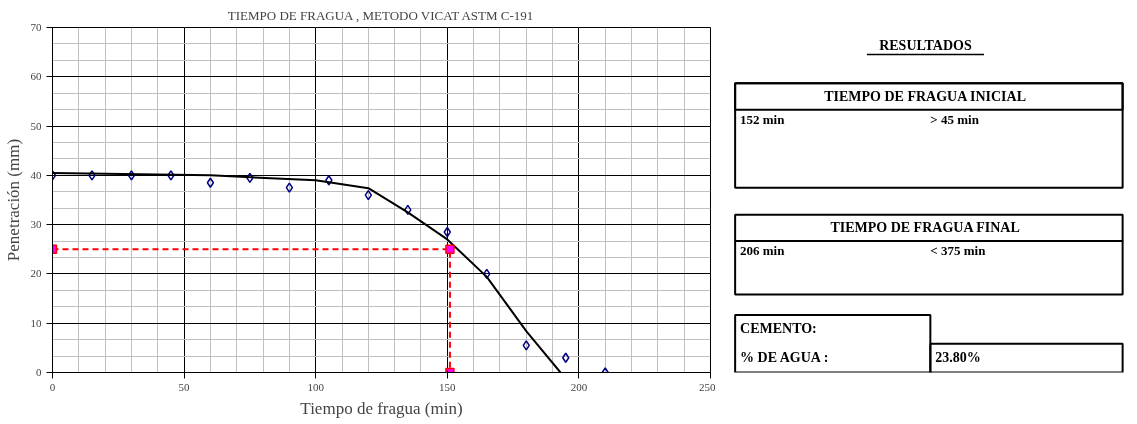 The height and width of the screenshot is (424, 1137). I want to click on y-axis-title: Penetración (mm), so click(13, 200).